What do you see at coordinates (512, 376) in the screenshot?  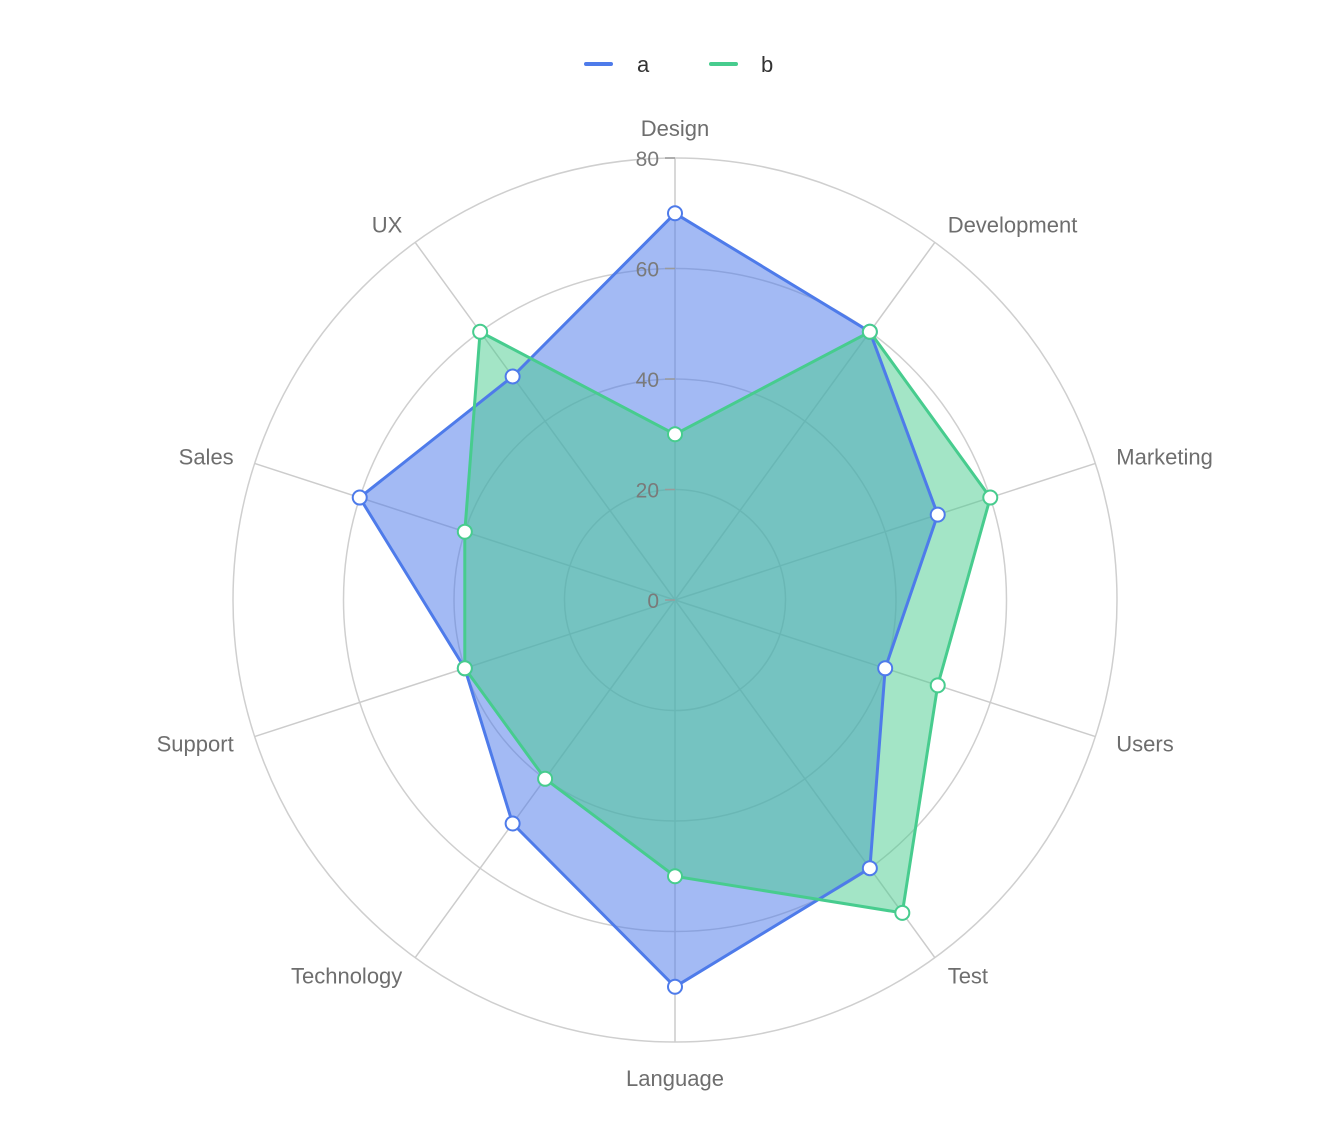 I see `point-a-ux` at bounding box center [512, 376].